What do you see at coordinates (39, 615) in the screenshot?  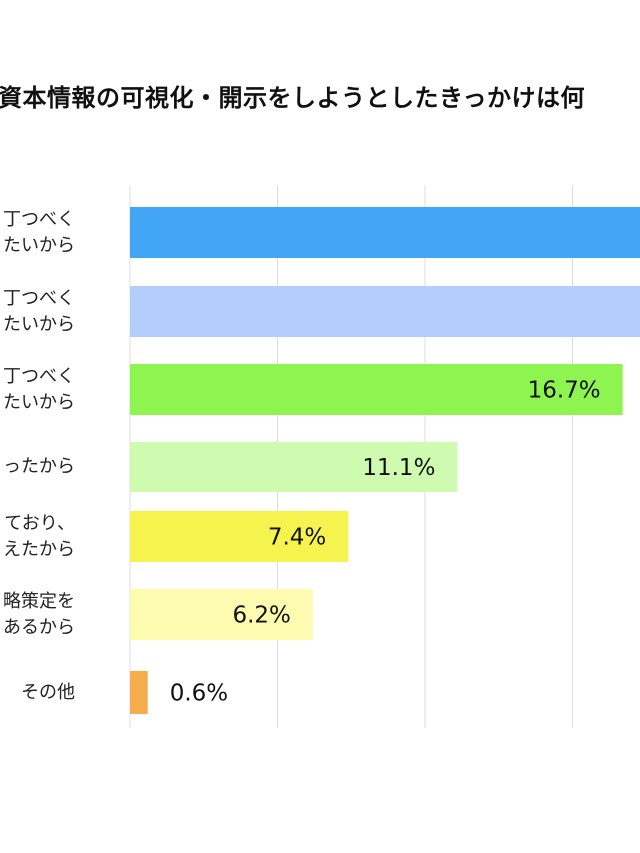 I see `category-label: 略策定を あるから` at bounding box center [39, 615].